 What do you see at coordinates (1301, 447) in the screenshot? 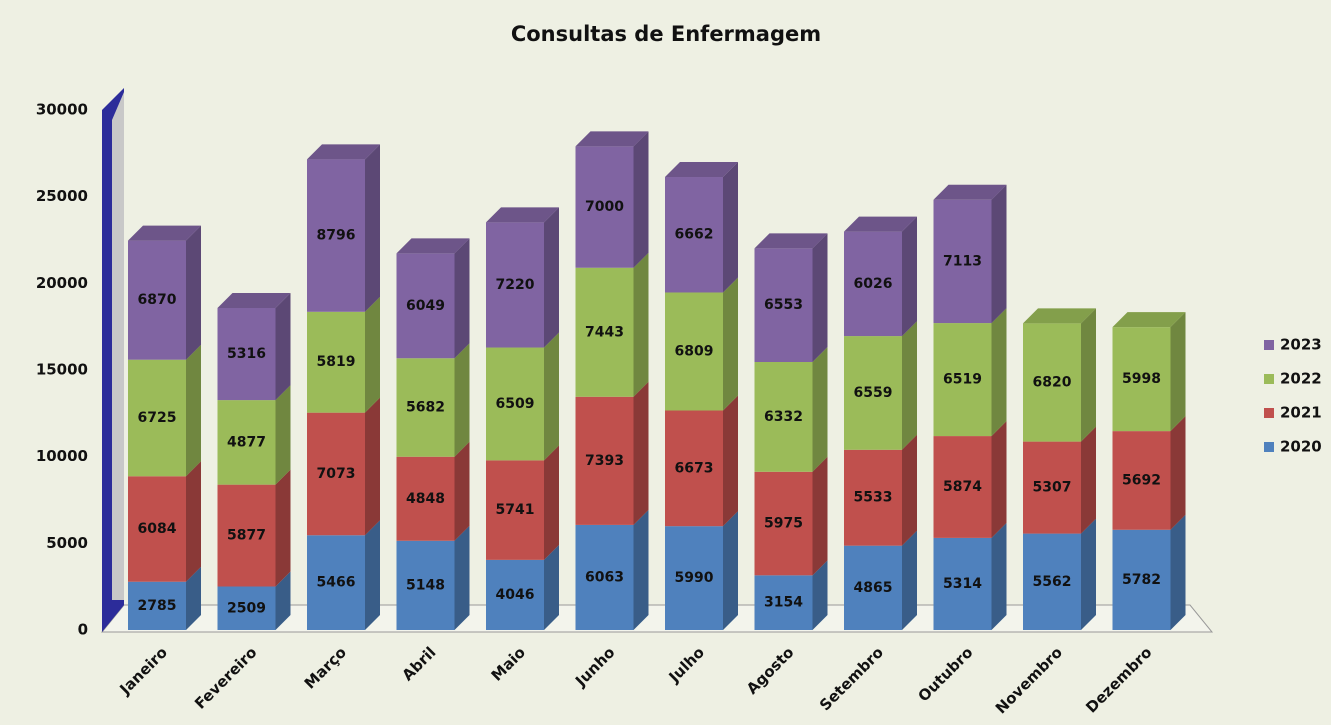
I see `legend-label: 2020` at bounding box center [1301, 447].